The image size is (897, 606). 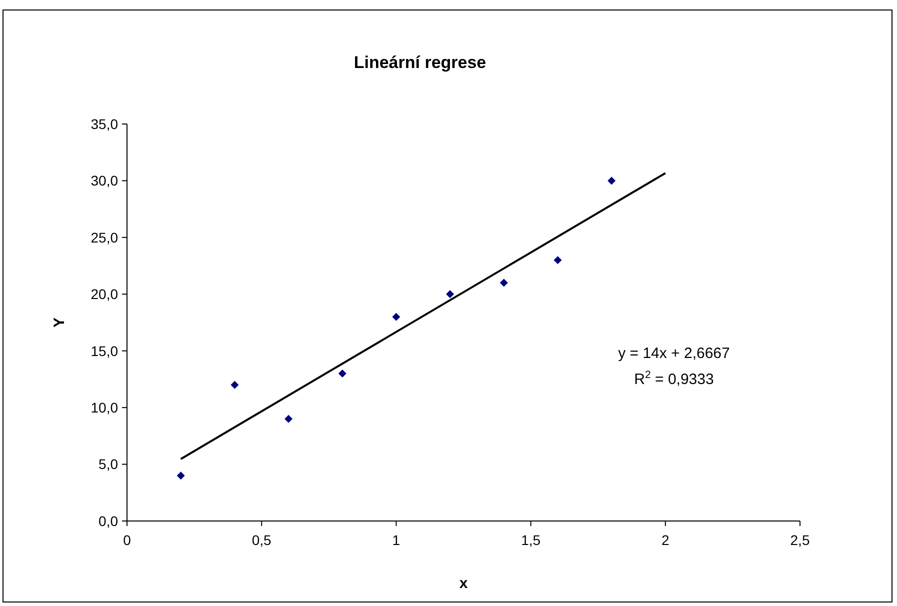 What do you see at coordinates (104, 407) in the screenshot?
I see `y-tick-label: 10,0` at bounding box center [104, 407].